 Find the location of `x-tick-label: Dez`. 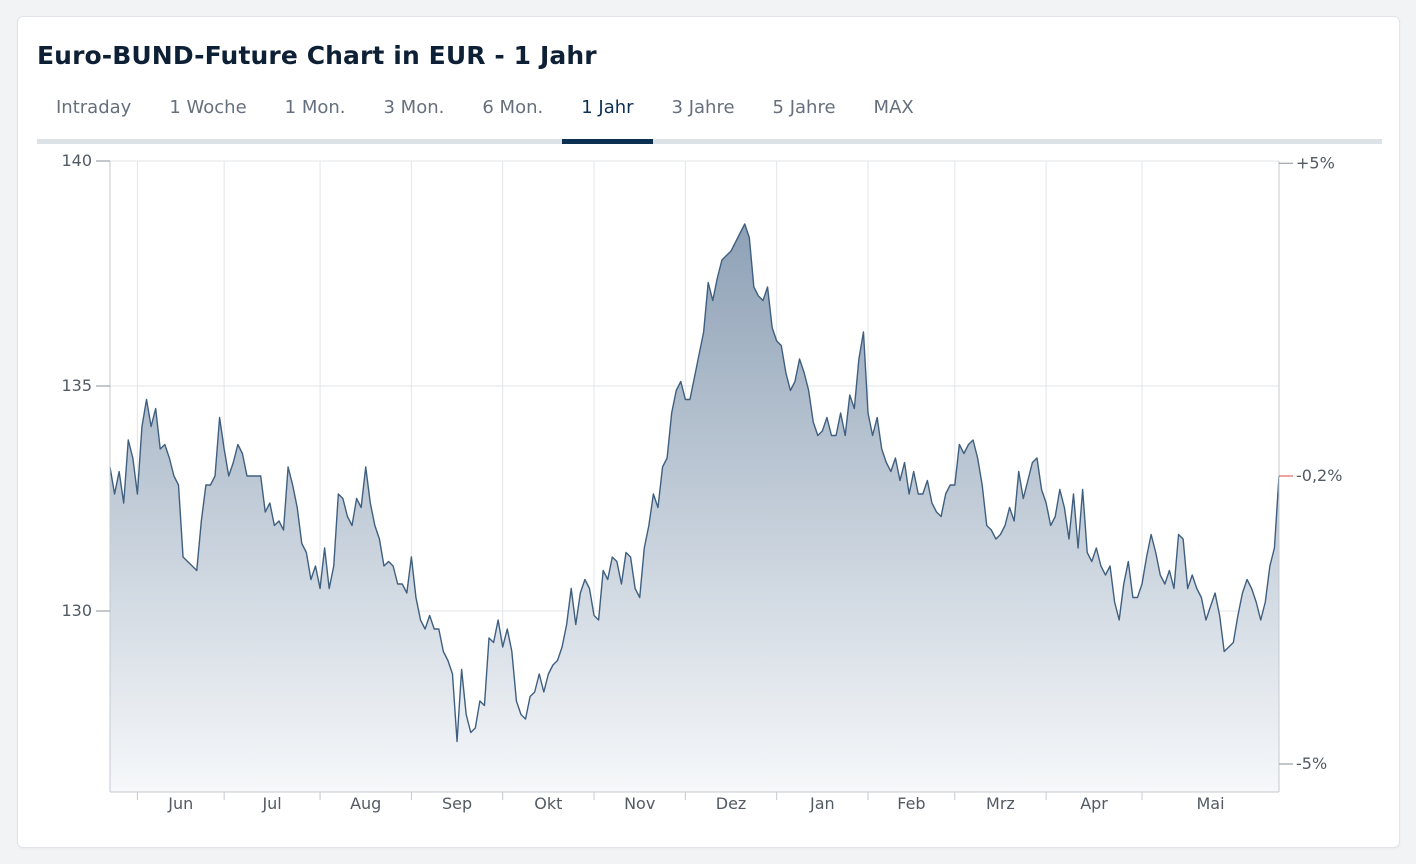

x-tick-label: Dez is located at coordinates (731, 803).